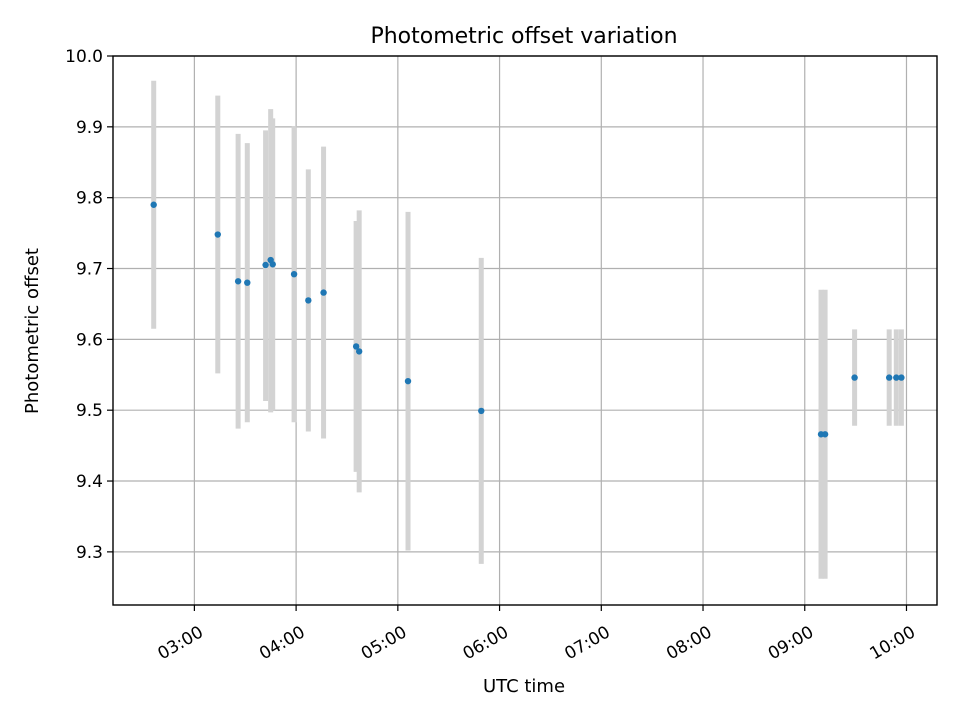 This screenshot has width=960, height=720. Describe the element at coordinates (89, 270) in the screenshot. I see `y-tick-label: 9.7` at that location.